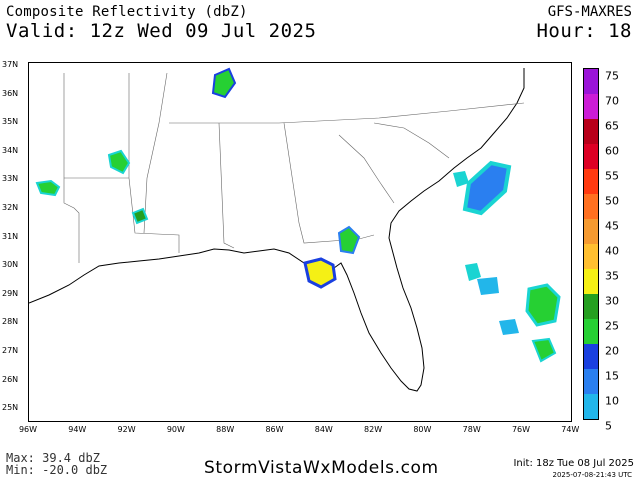 This screenshot has height=480, width=640. Describe the element at coordinates (471, 429) in the screenshot. I see `lon-label: 78W` at that location.